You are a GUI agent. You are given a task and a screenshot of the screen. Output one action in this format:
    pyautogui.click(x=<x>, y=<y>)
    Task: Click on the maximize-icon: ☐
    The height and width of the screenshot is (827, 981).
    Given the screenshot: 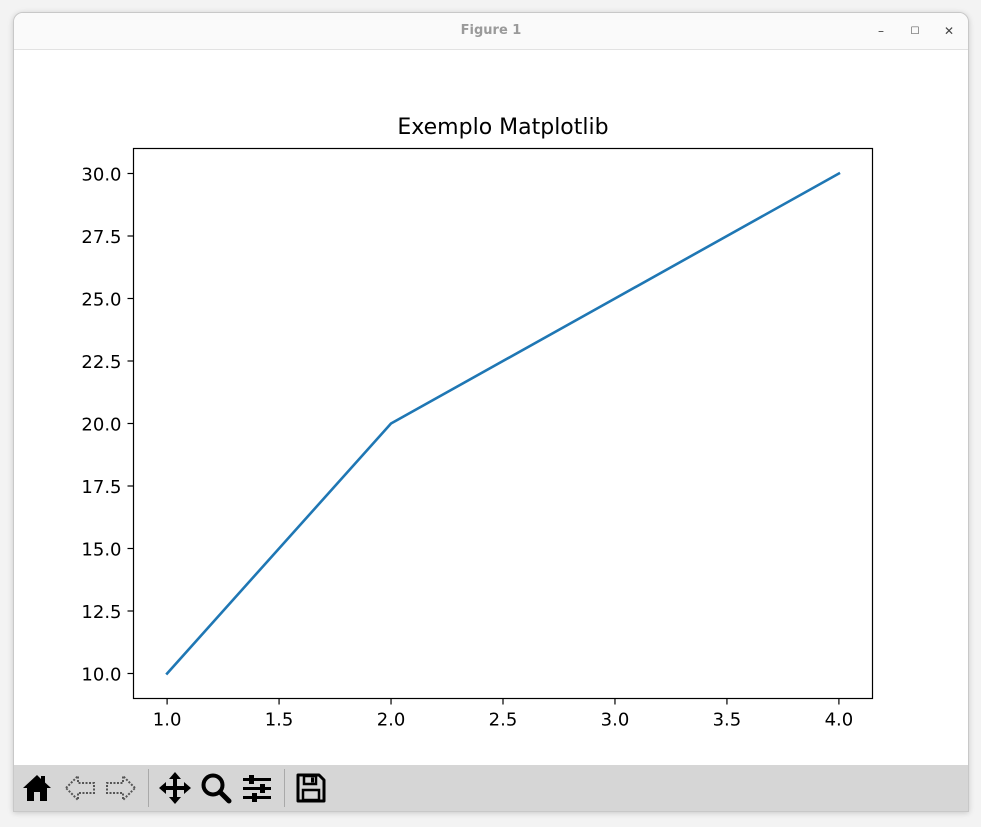 What is the action you would take?
    pyautogui.click(x=915, y=31)
    